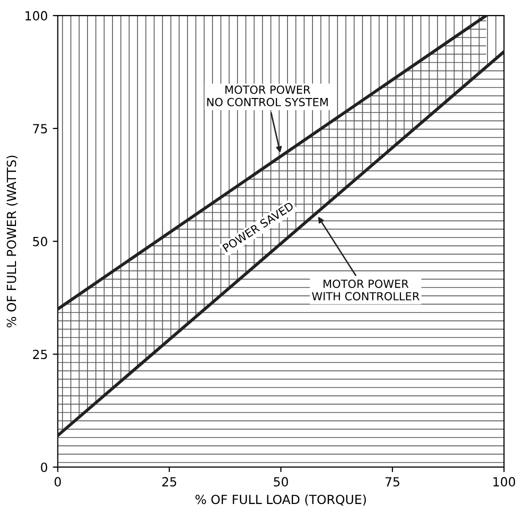 This screenshot has width=525, height=519. Describe the element at coordinates (40, 241) in the screenshot. I see `y-tick-label: 50` at that location.